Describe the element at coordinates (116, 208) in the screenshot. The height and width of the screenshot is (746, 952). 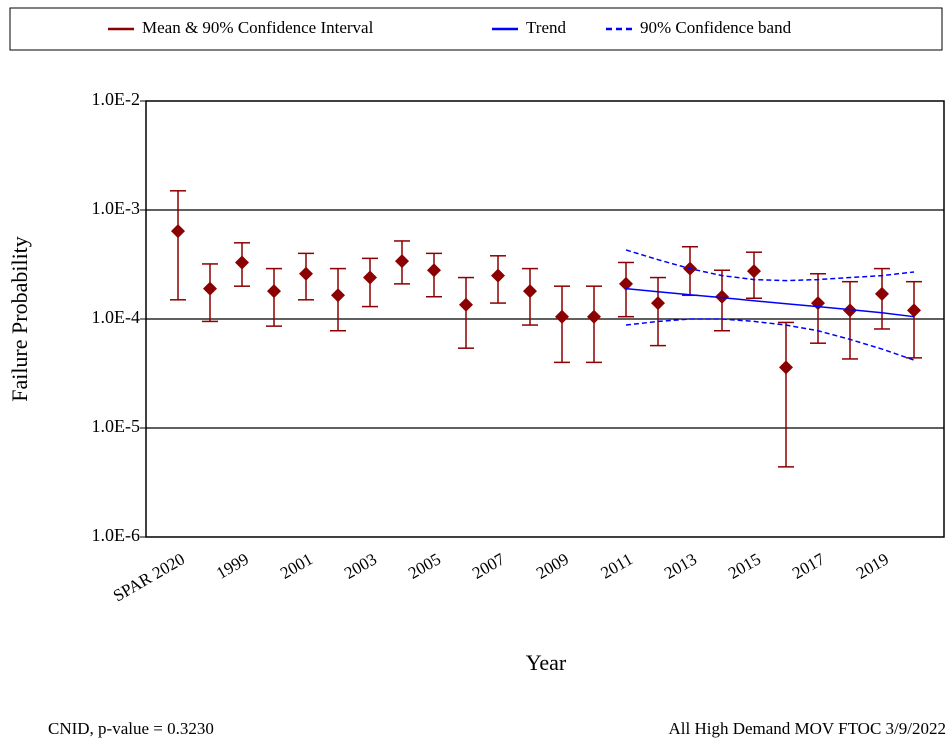
I see `y-tick-label: 1.0E-3` at that location.